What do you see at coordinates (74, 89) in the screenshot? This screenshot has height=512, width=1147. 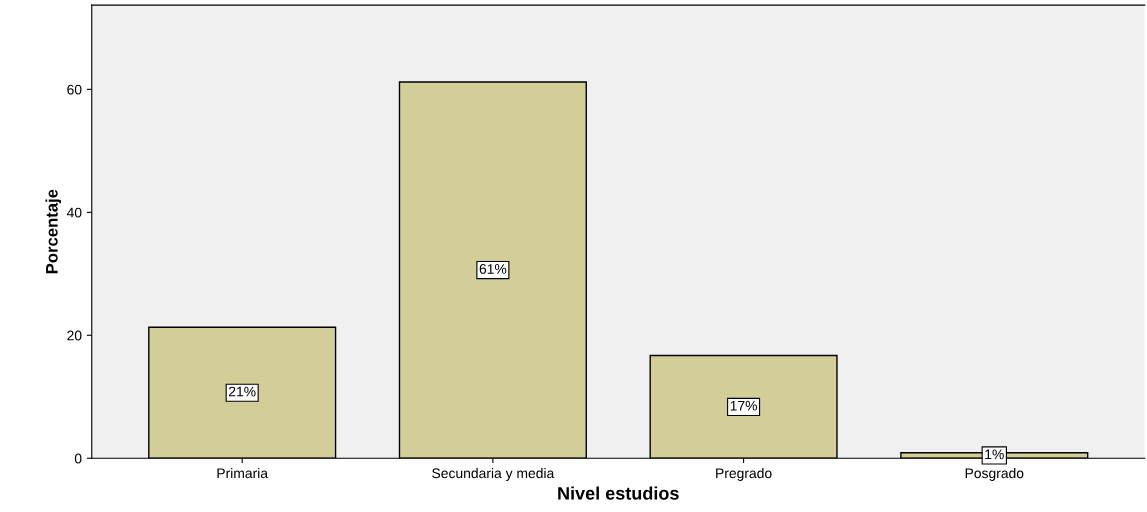 I see `y-tick-label: 60` at bounding box center [74, 89].